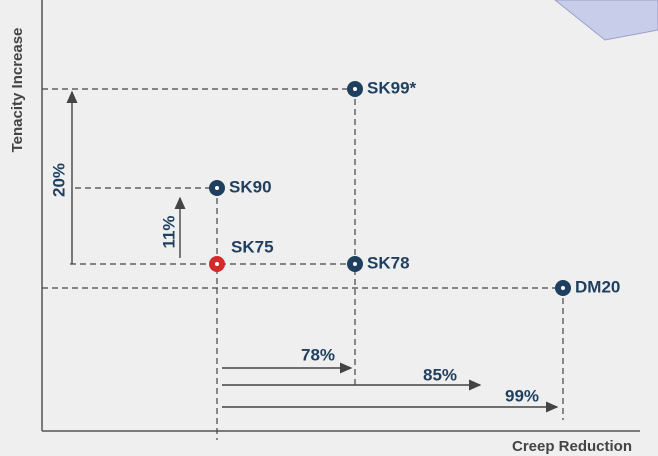  Describe the element at coordinates (392, 87) in the screenshot. I see `point-label: SK99*` at that location.